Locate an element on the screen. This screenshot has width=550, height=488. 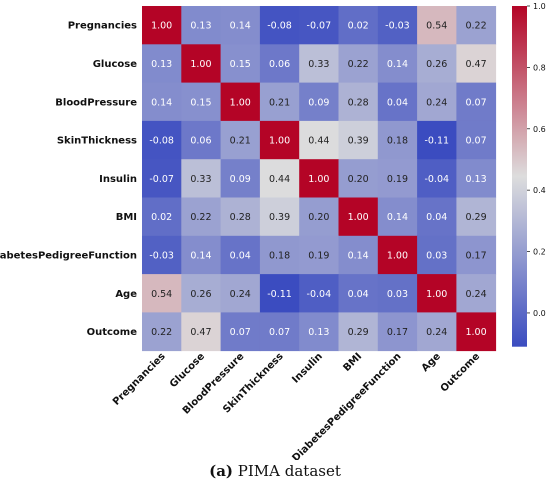
column-label: BMI is located at coordinates (352, 362).